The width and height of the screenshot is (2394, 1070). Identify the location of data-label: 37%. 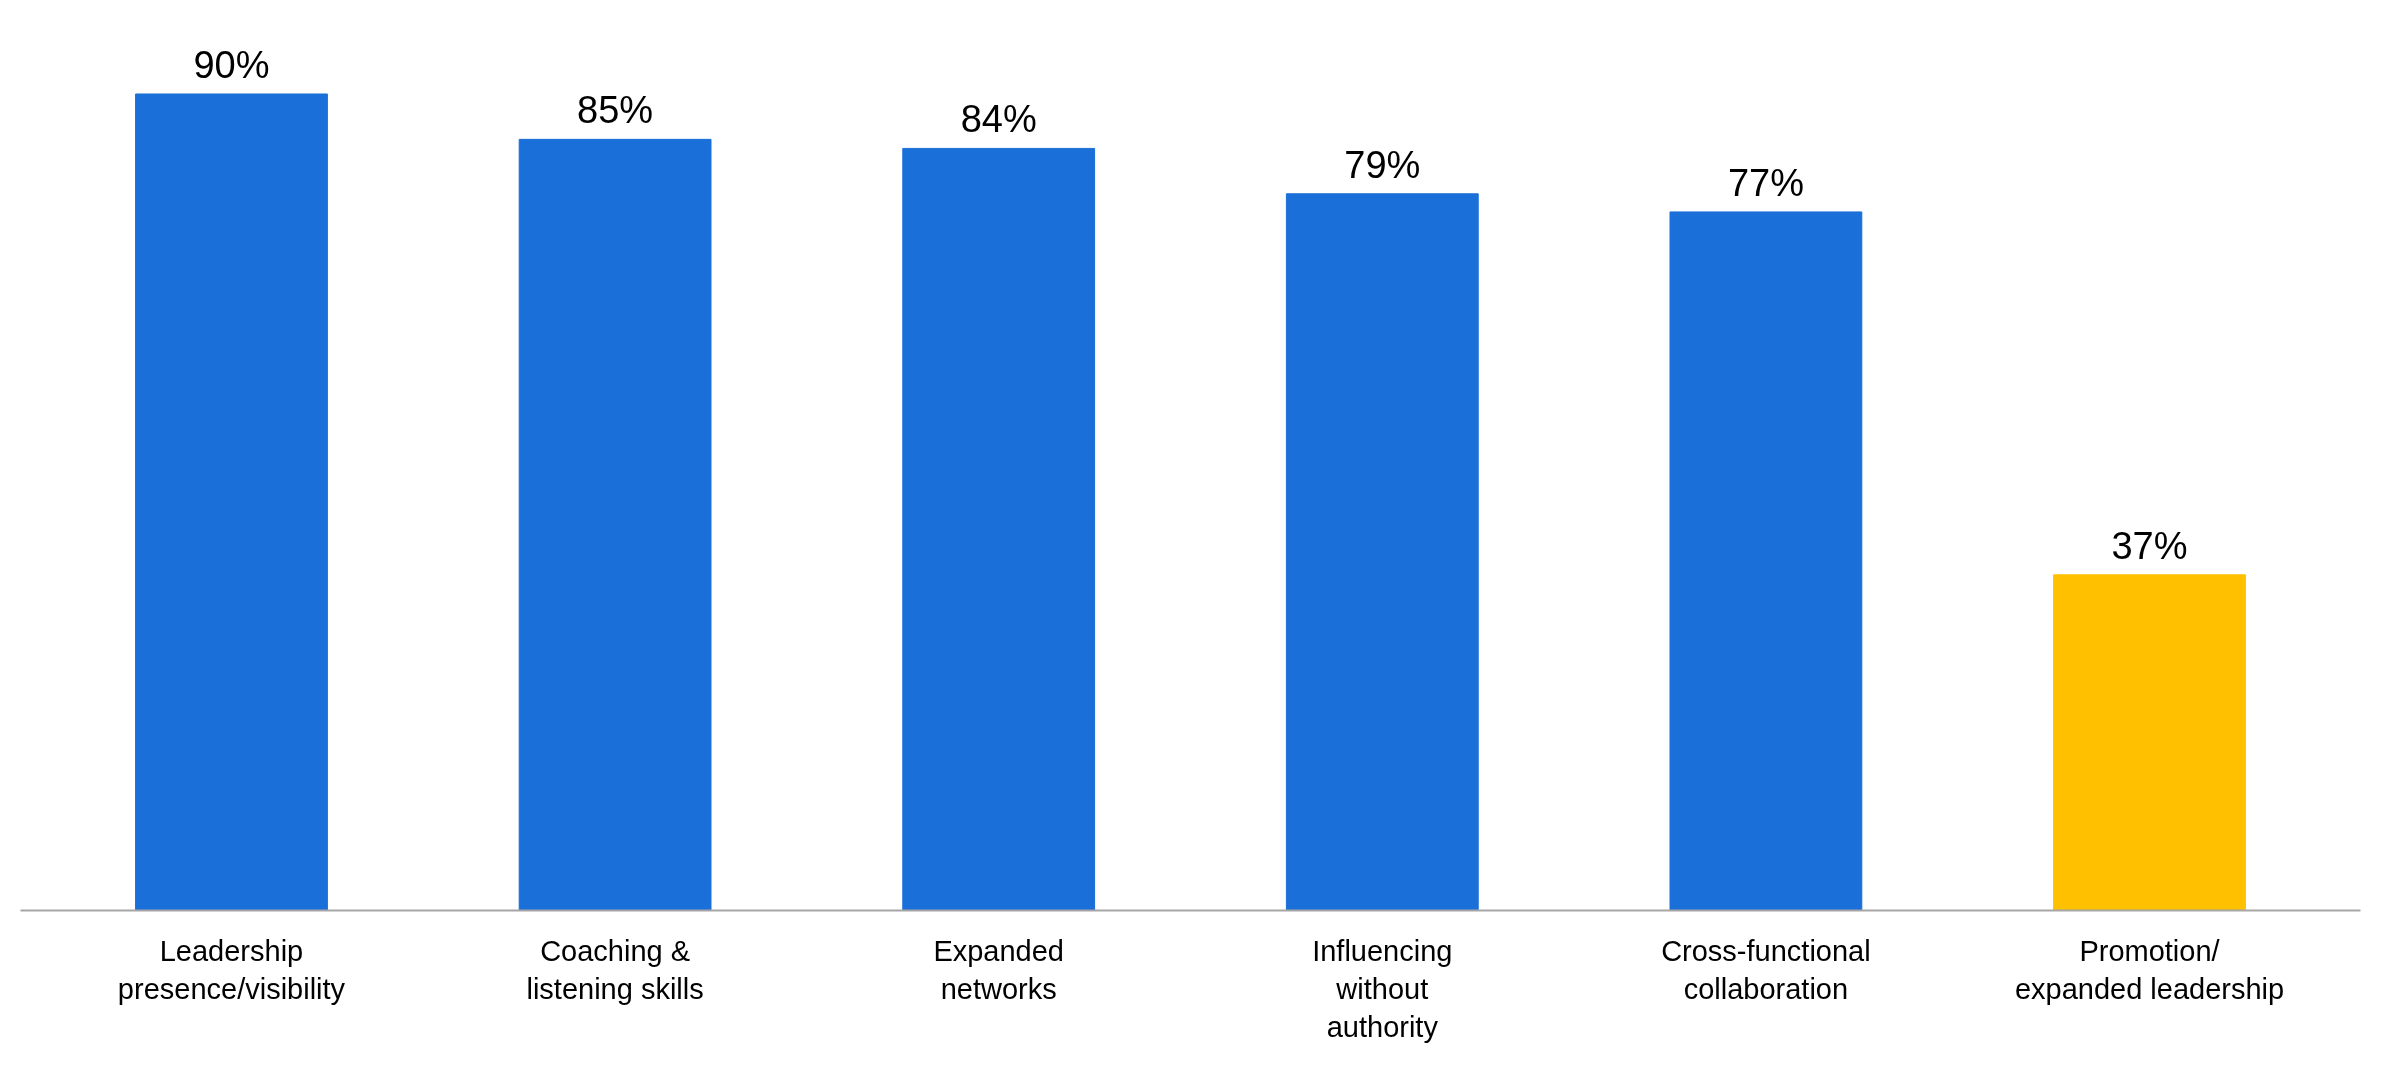
(2149, 545).